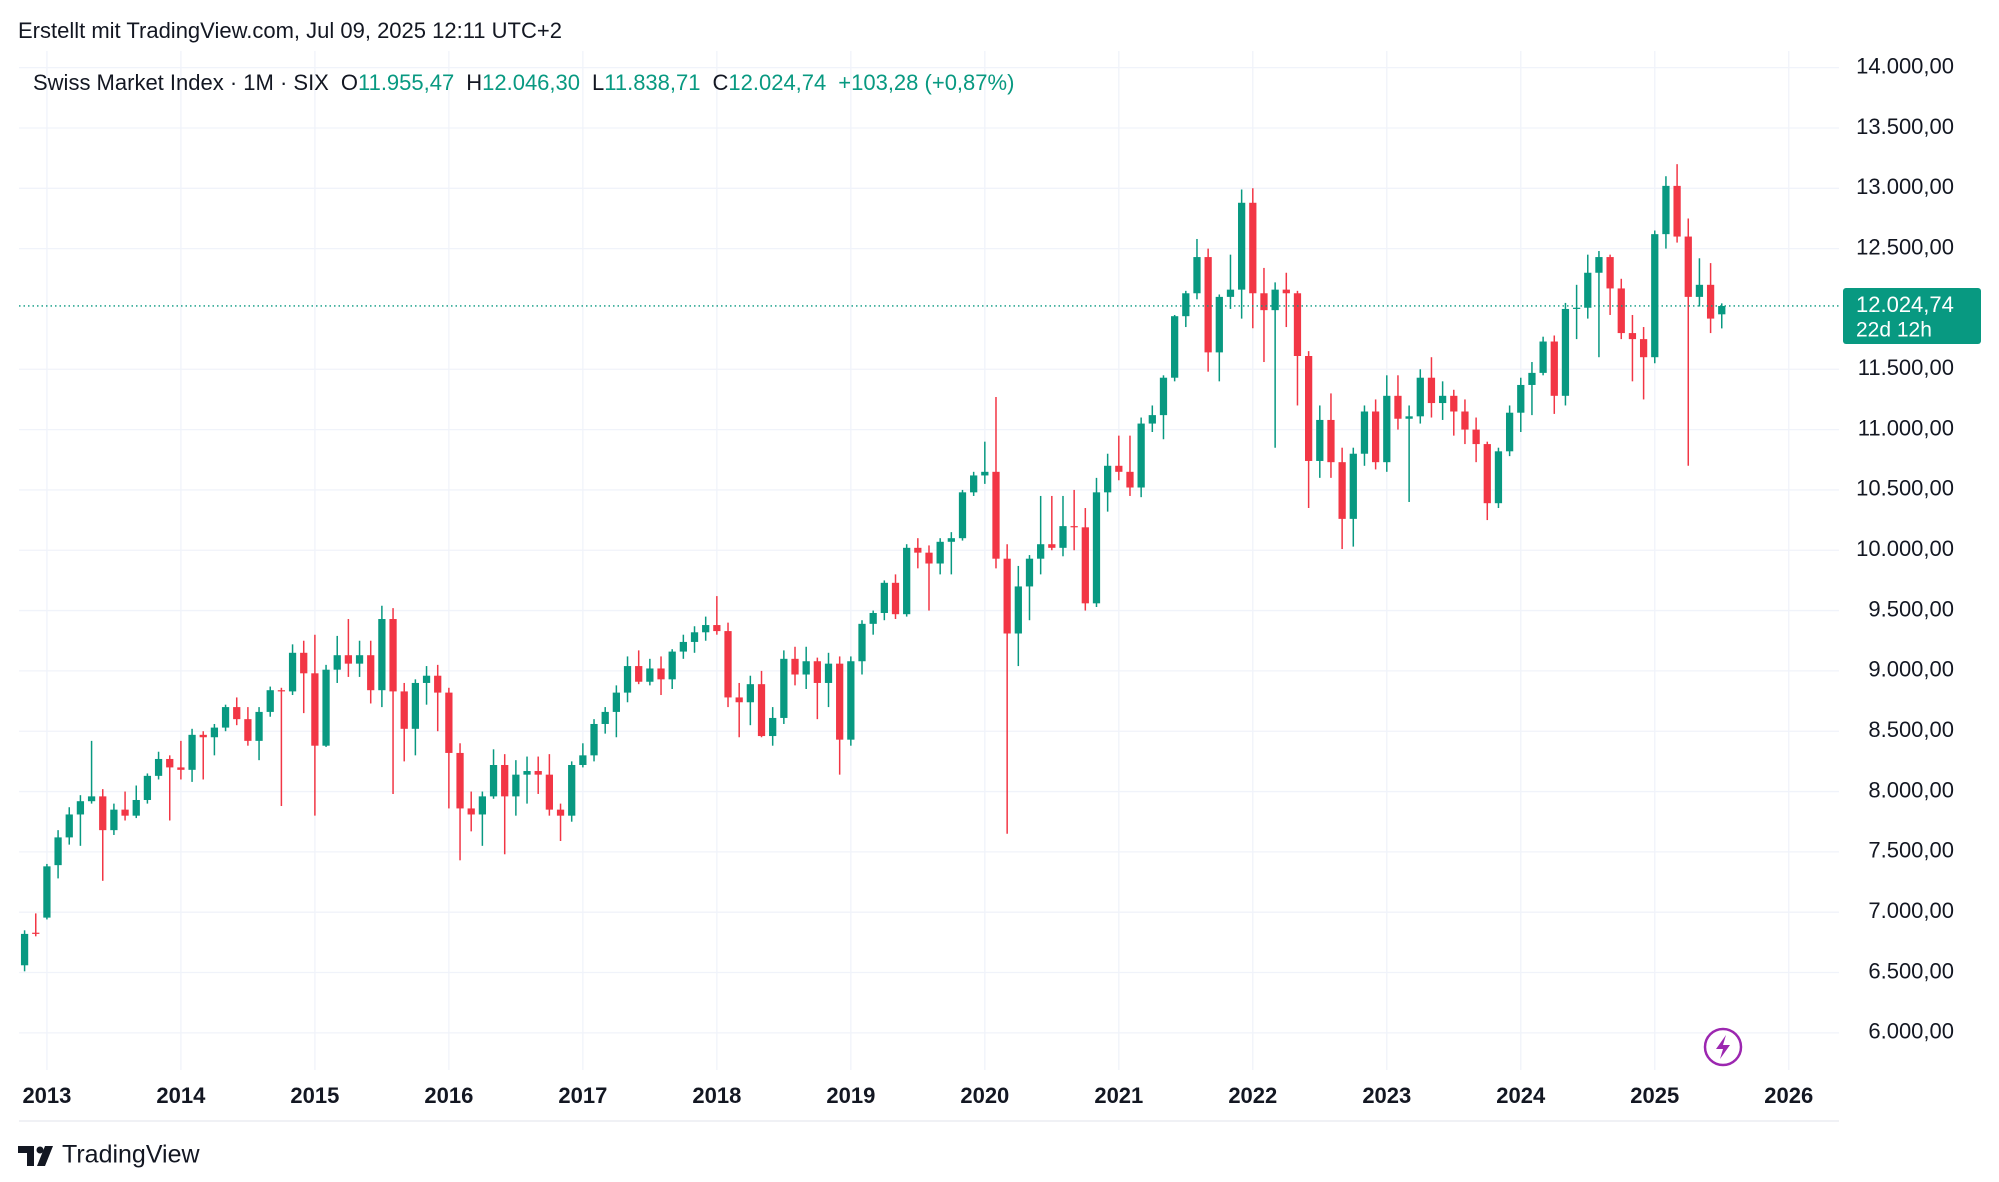  What do you see at coordinates (1905, 548) in the screenshot?
I see `y-tick-label: 10.000,00` at bounding box center [1905, 548].